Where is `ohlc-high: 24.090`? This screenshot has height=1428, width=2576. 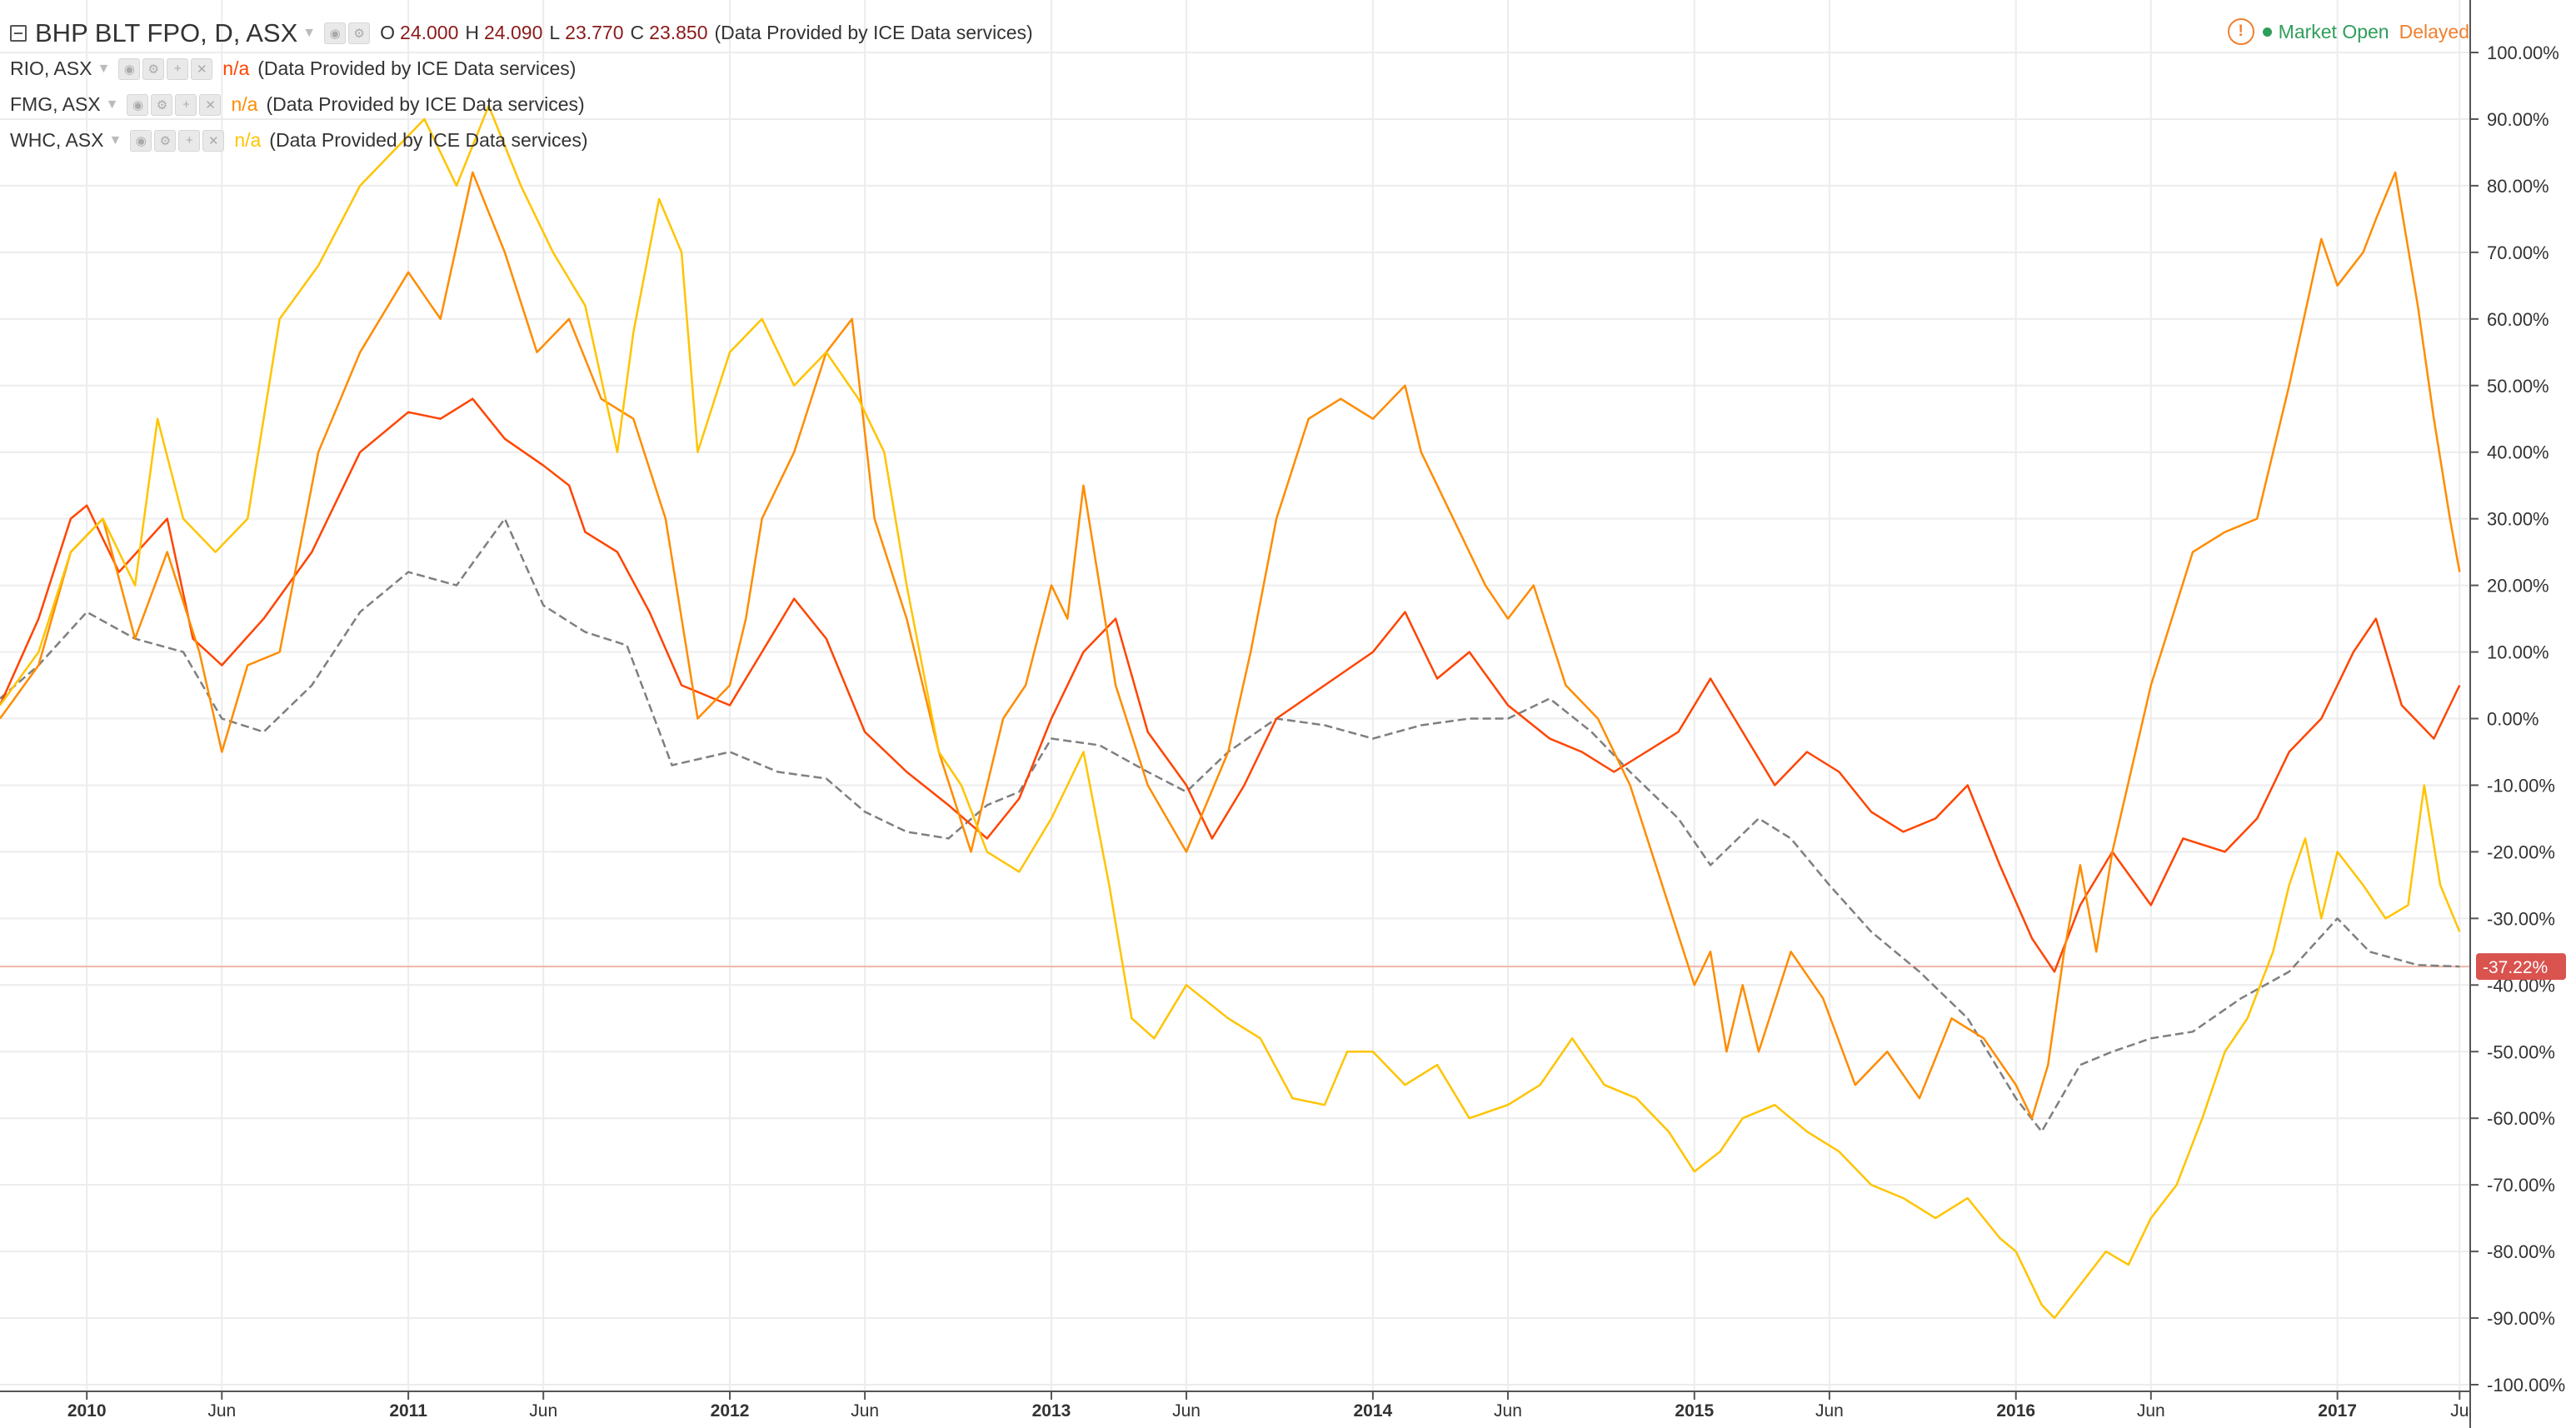
ohlc-high: 24.090 is located at coordinates (513, 32).